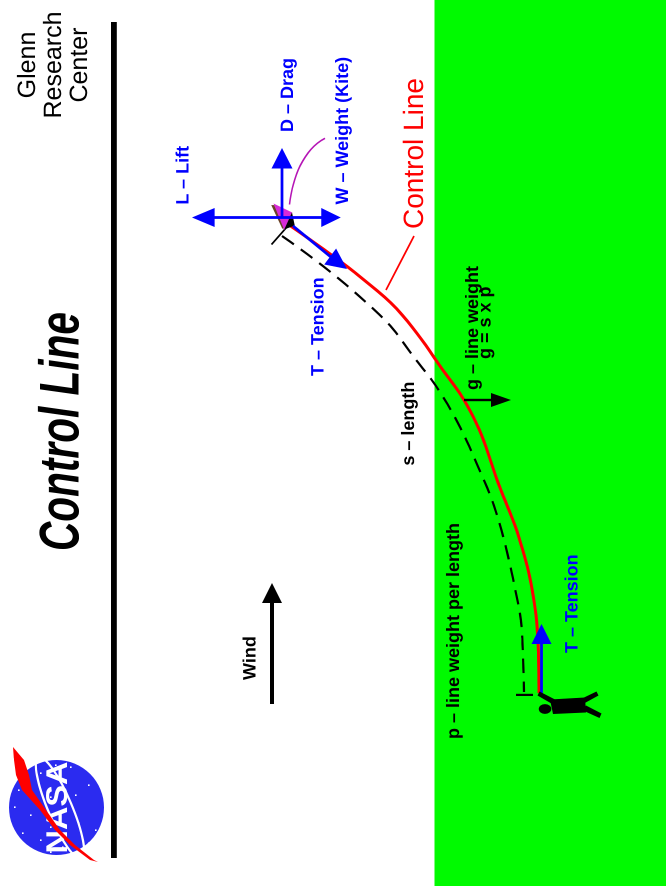 The height and width of the screenshot is (886, 666). Describe the element at coordinates (453, 631) in the screenshot. I see `svg-text: p – line weight per length` at that location.